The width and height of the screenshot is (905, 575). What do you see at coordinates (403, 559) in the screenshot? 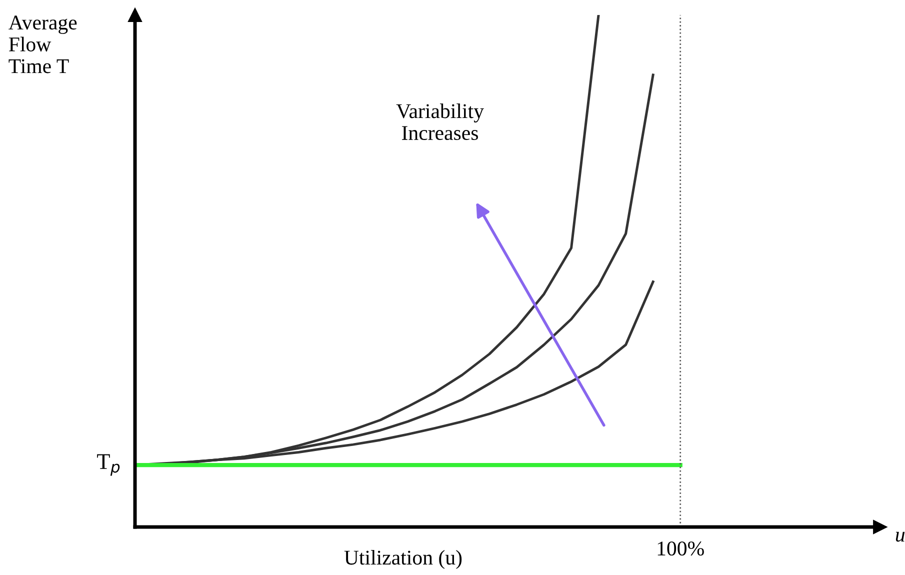
I see `x-axis-title: Utilization (u)` at bounding box center [403, 559].